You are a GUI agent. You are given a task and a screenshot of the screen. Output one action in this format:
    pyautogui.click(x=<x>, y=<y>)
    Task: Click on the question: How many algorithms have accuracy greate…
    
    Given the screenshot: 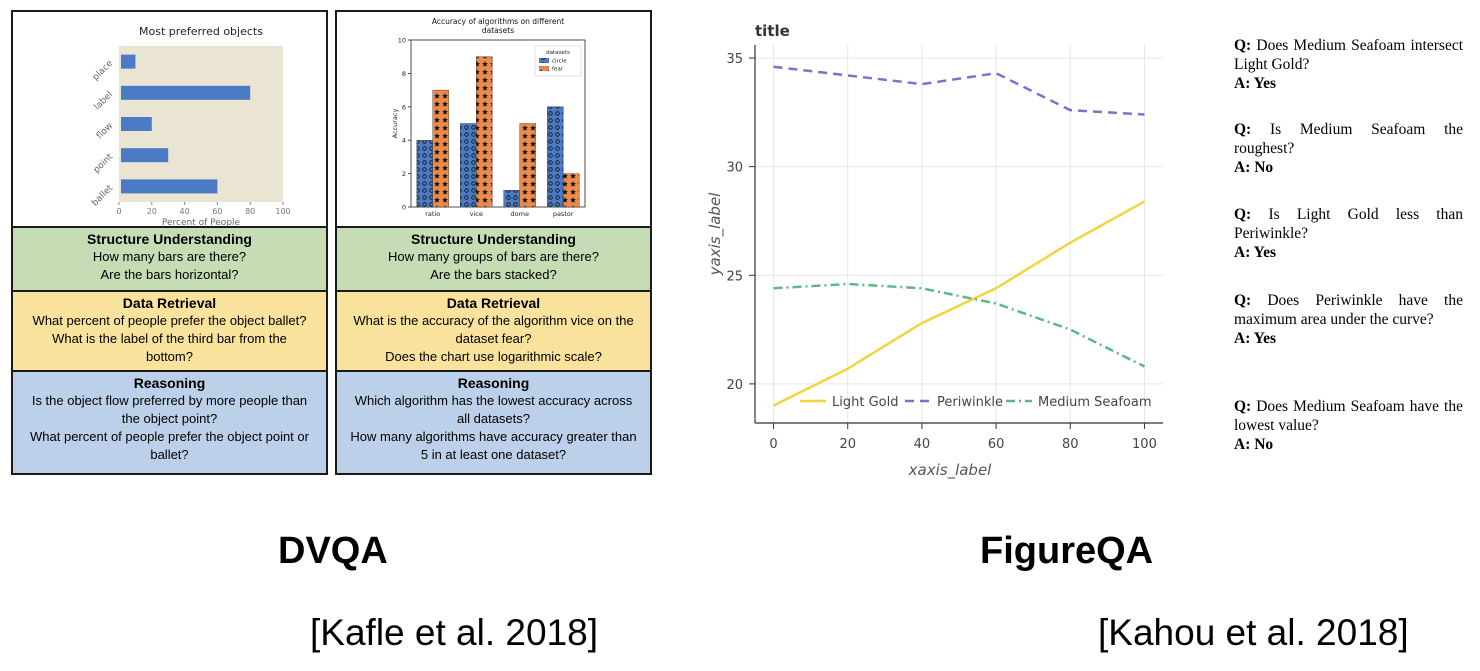 What is the action you would take?
    pyautogui.click(x=493, y=436)
    